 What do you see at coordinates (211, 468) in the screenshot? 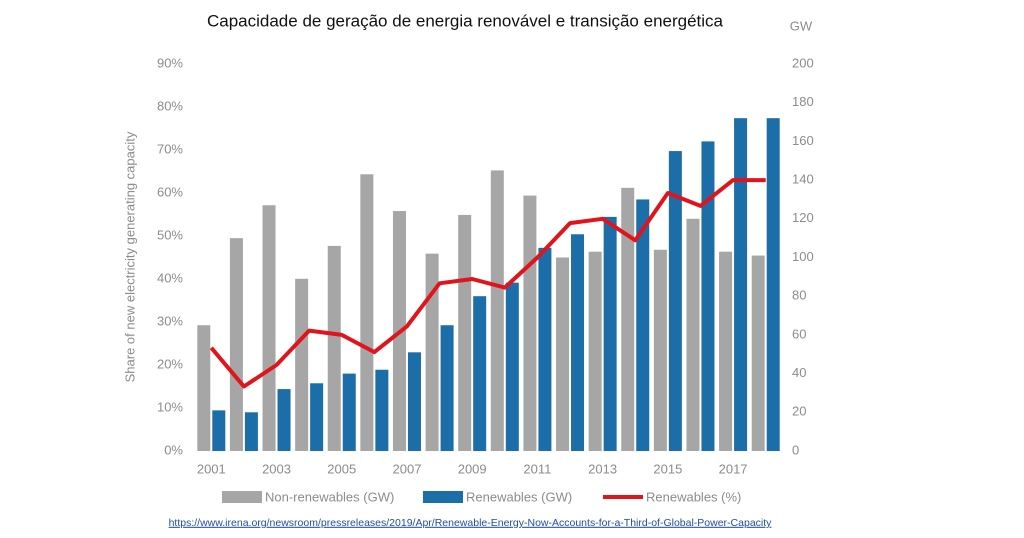
I see `x-tick-label: 2001` at bounding box center [211, 468].